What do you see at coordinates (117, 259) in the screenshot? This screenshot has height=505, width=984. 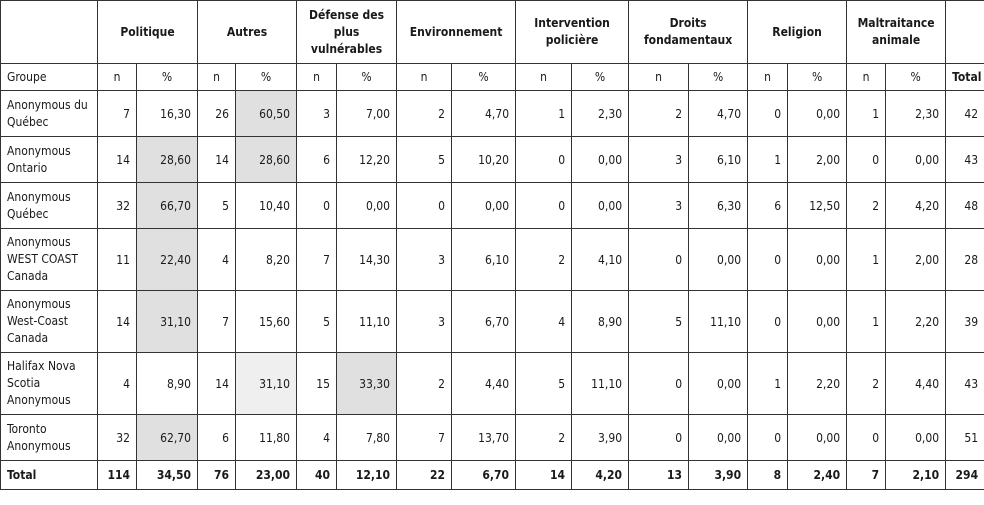 I see `count-cell: 11` at bounding box center [117, 259].